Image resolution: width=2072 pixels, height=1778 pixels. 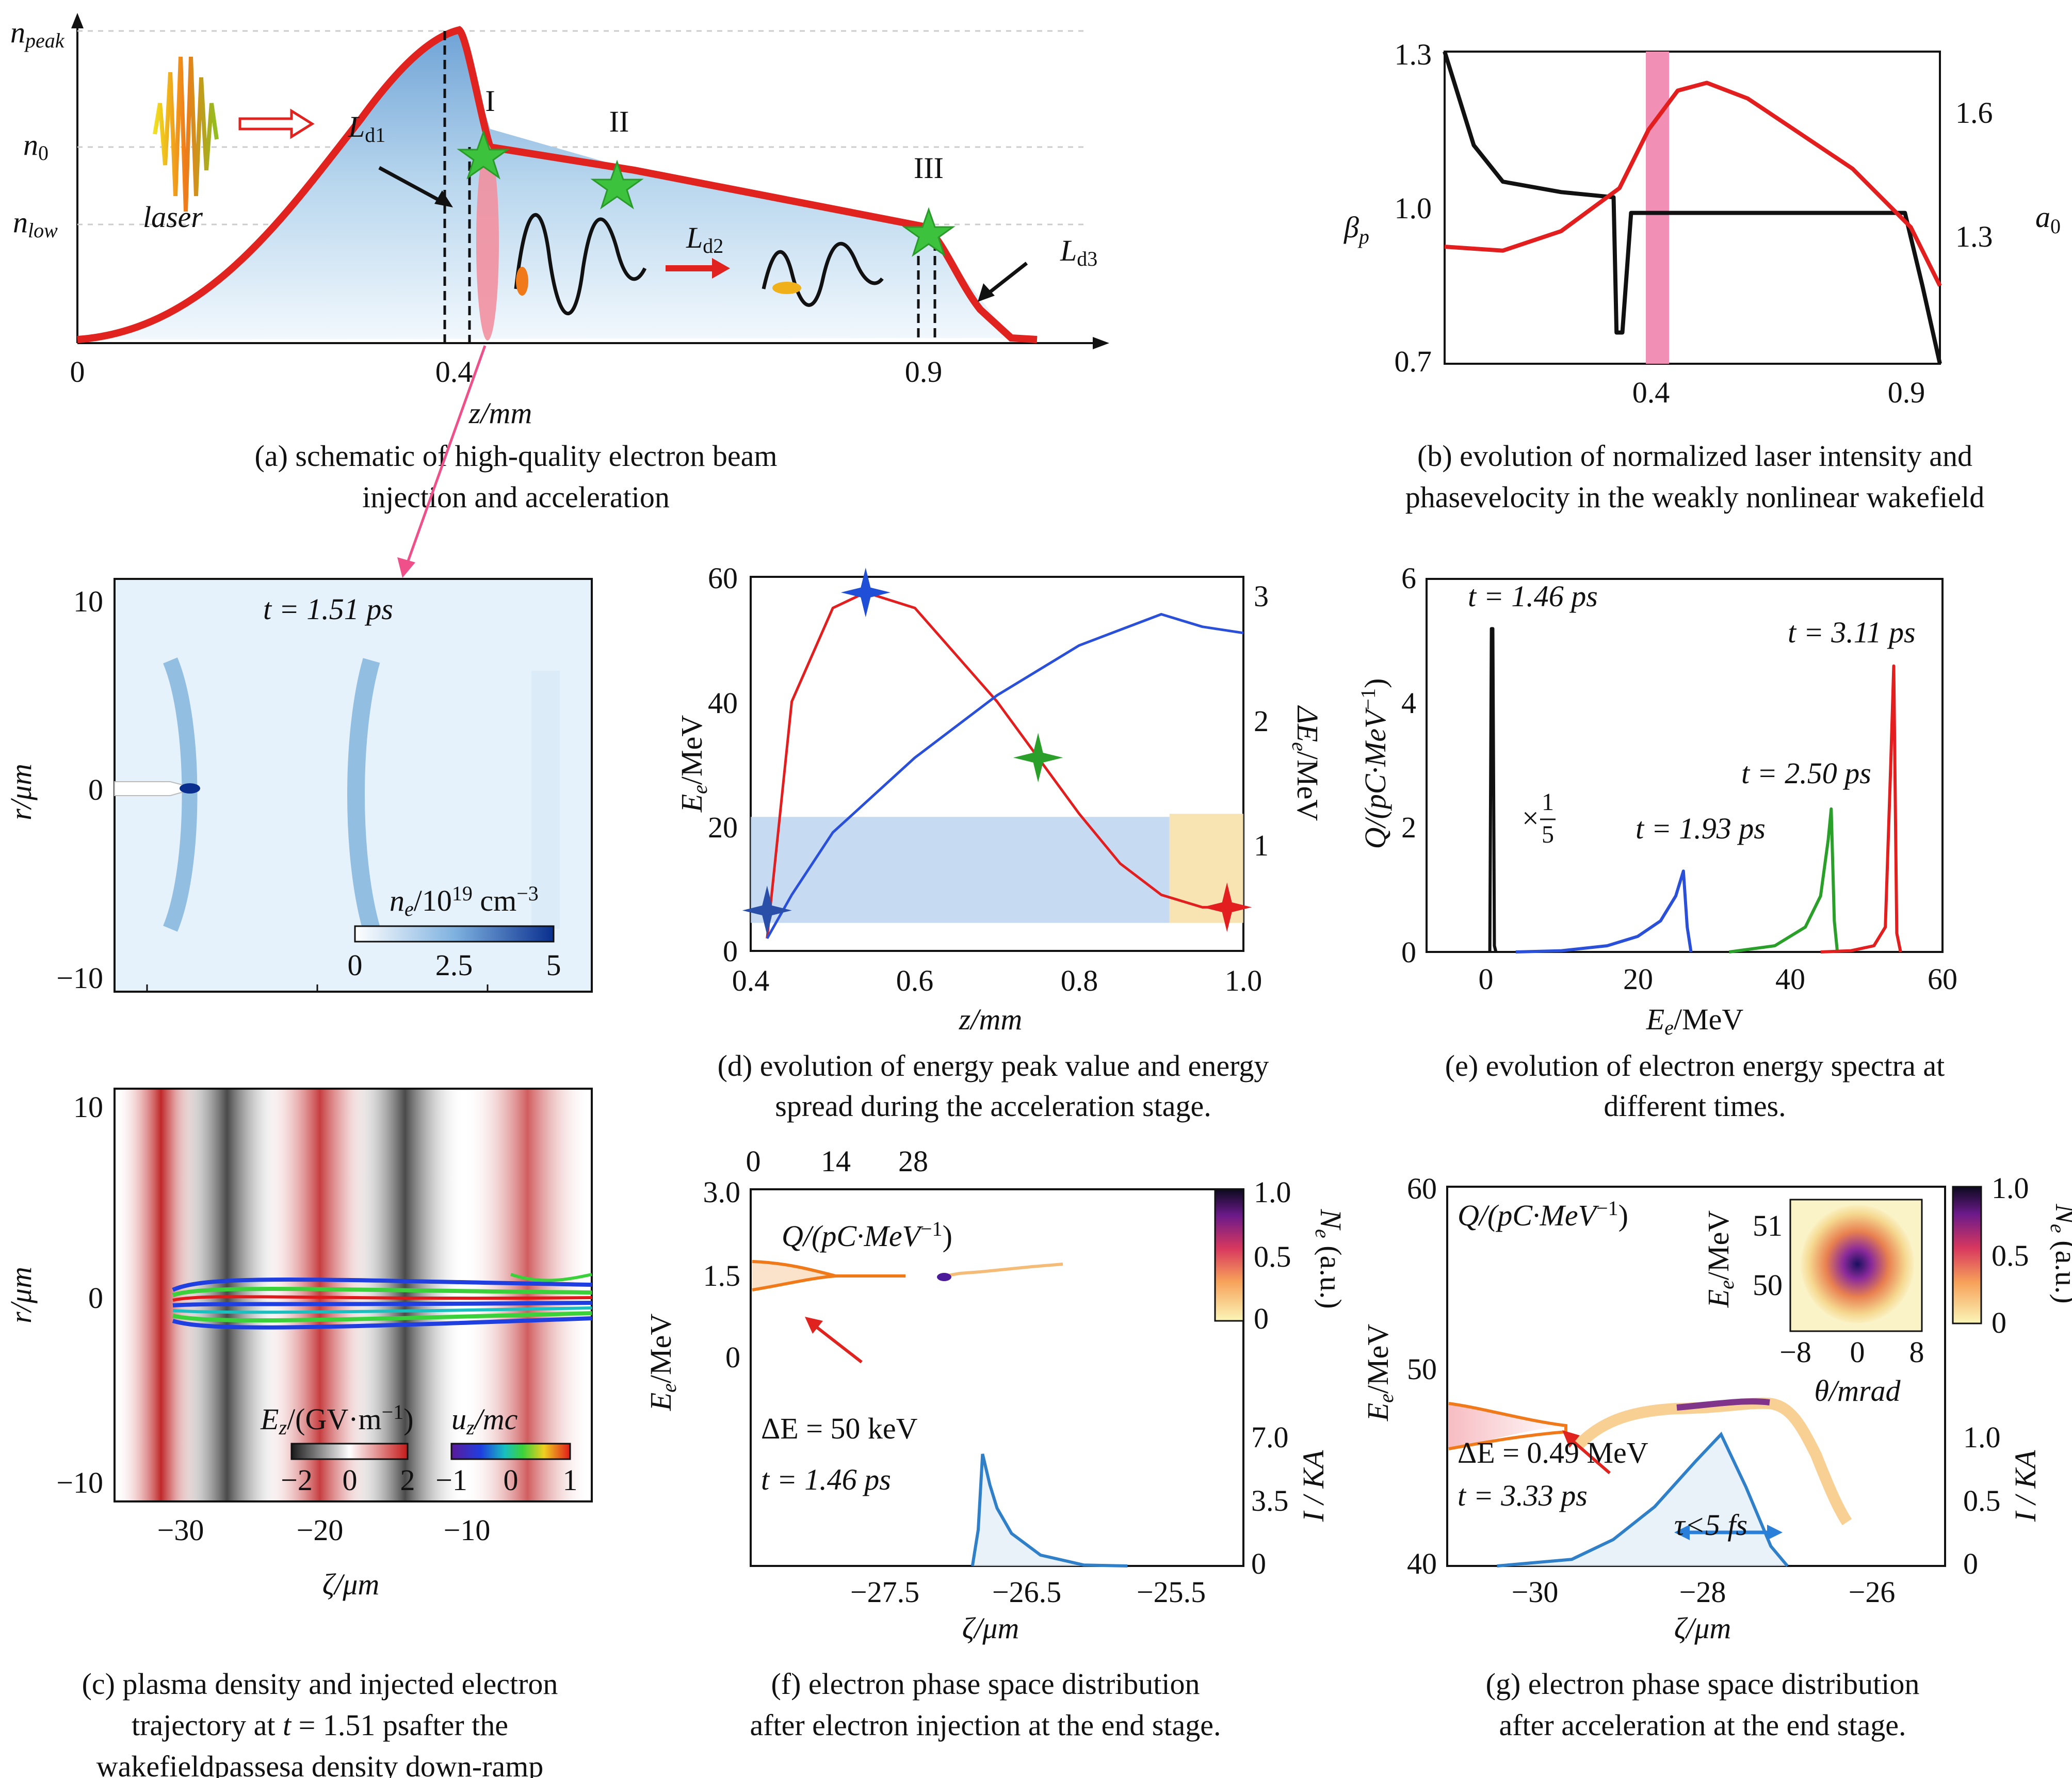 What do you see at coordinates (454, 934) in the screenshot?
I see `density-colorbar` at bounding box center [454, 934].